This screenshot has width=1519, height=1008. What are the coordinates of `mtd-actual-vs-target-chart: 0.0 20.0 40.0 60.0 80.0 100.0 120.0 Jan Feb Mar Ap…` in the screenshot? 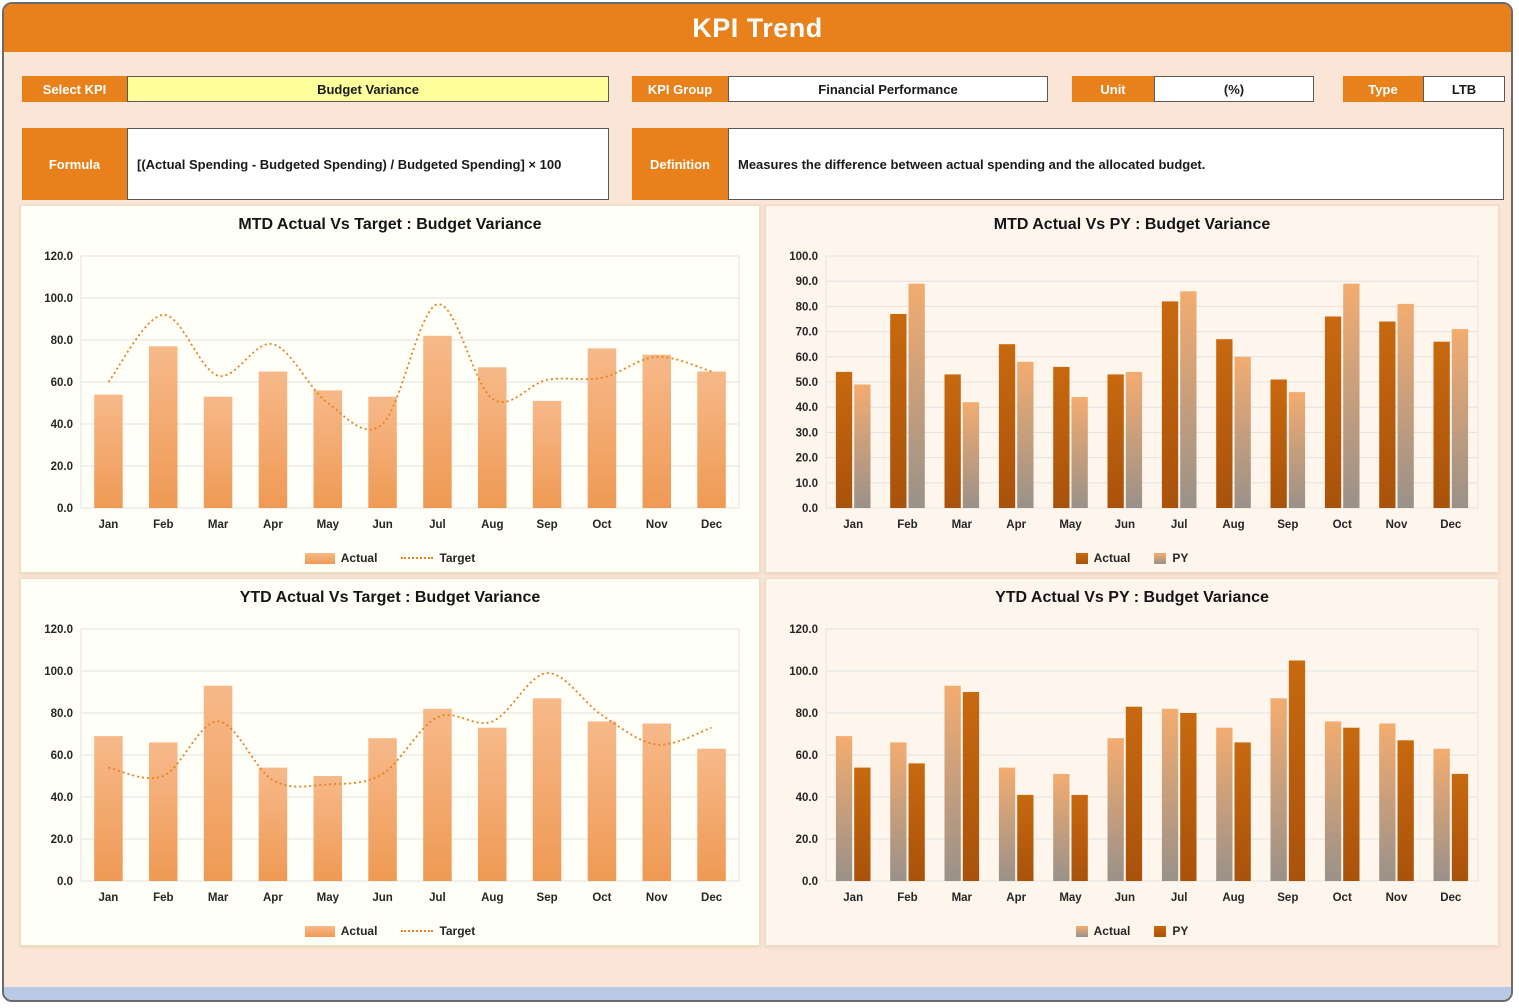 It's located at (392, 391).